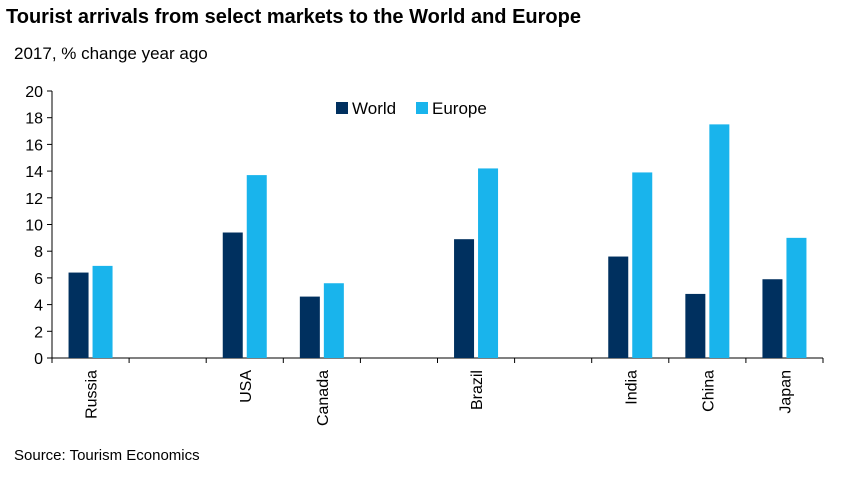 This screenshot has height=487, width=845. What do you see at coordinates (708, 391) in the screenshot?
I see `x-tick-label-china: China` at bounding box center [708, 391].